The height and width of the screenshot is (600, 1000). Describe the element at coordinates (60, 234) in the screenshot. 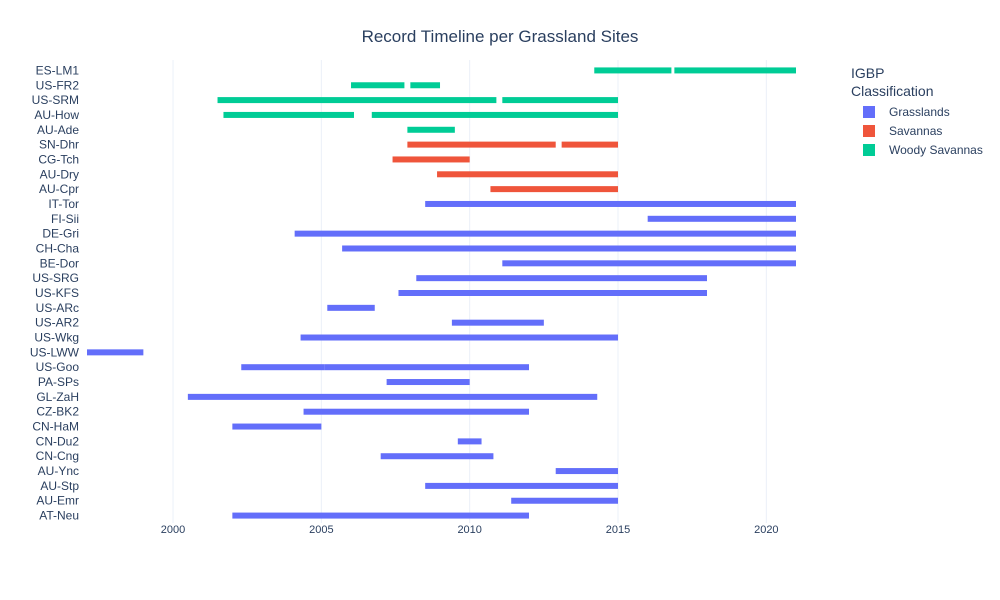

I see `y-tick-label: DE-Gri` at that location.